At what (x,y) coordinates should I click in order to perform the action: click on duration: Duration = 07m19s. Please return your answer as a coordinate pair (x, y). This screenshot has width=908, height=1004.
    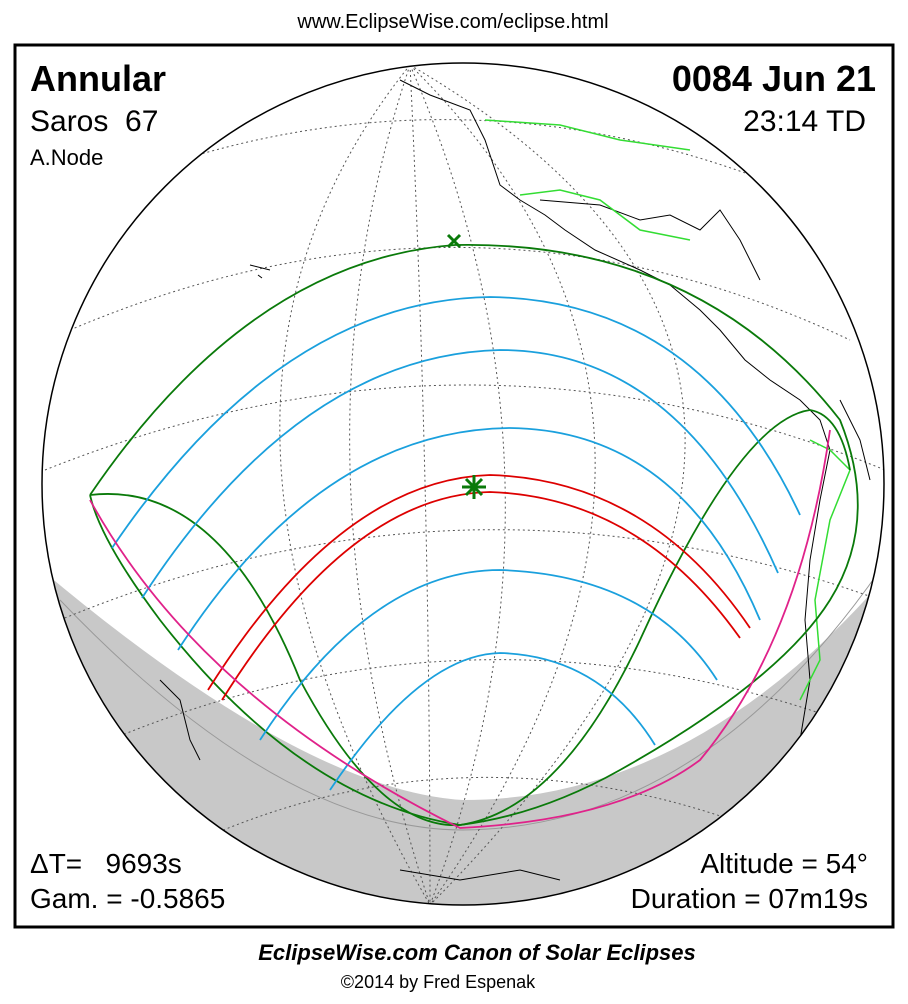
    Looking at the image, I should click on (749, 898).